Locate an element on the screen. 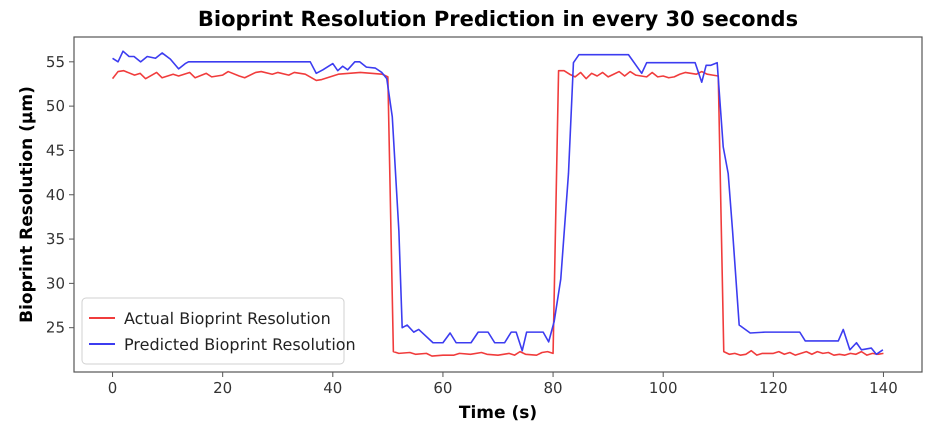  y-tick-label: 50 is located at coordinates (55, 106).